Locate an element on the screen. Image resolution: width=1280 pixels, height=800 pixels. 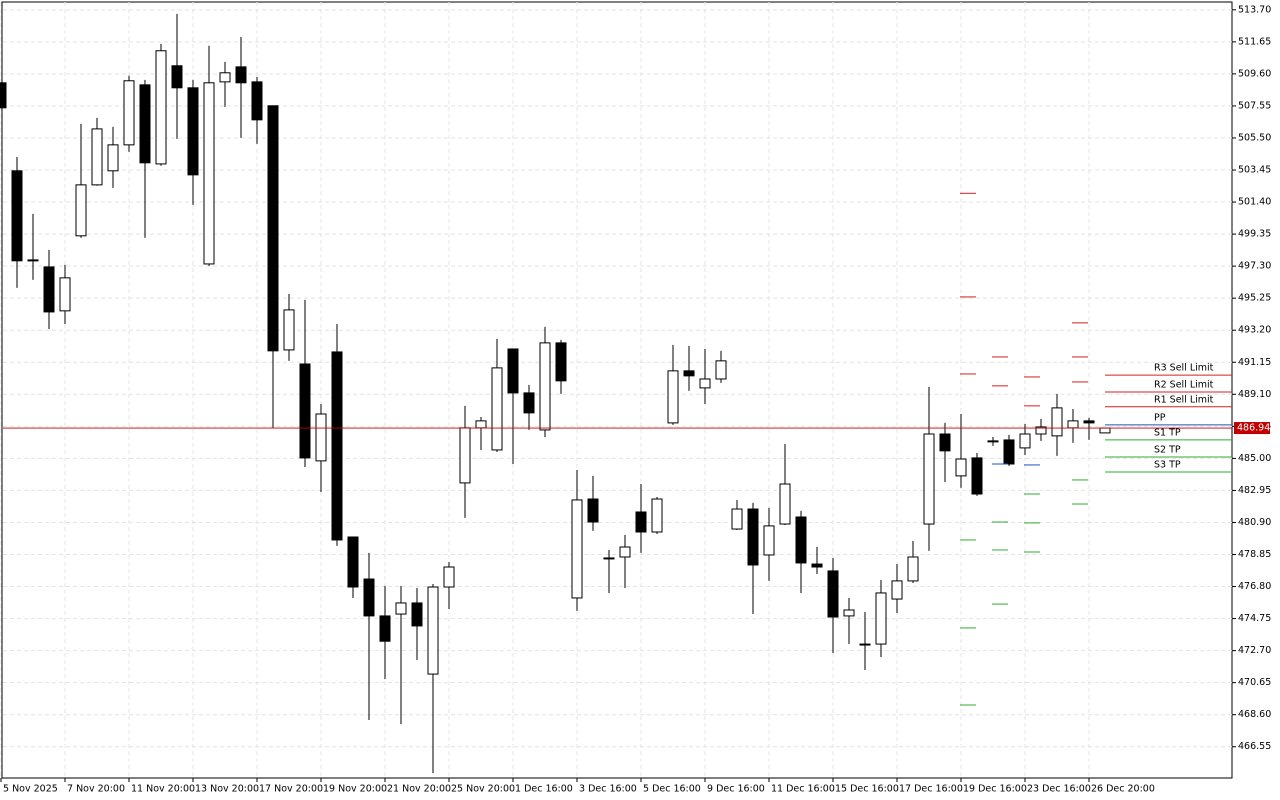
y-tick-label: 472.70 is located at coordinates (1254, 650).